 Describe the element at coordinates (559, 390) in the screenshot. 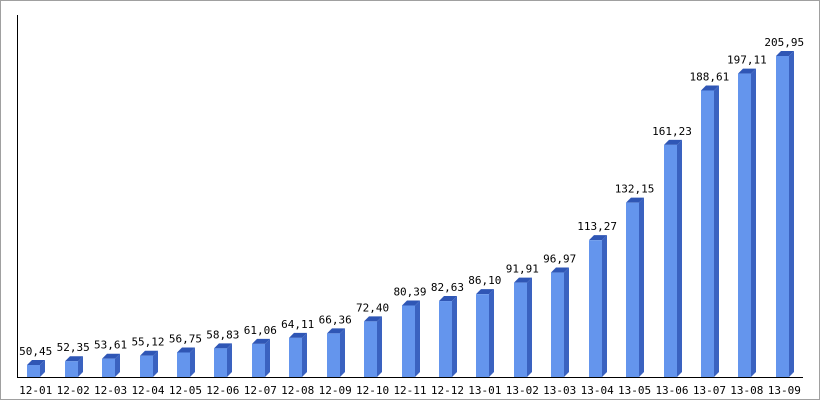

I see `x-tick-label-13-03: 13-03` at that location.